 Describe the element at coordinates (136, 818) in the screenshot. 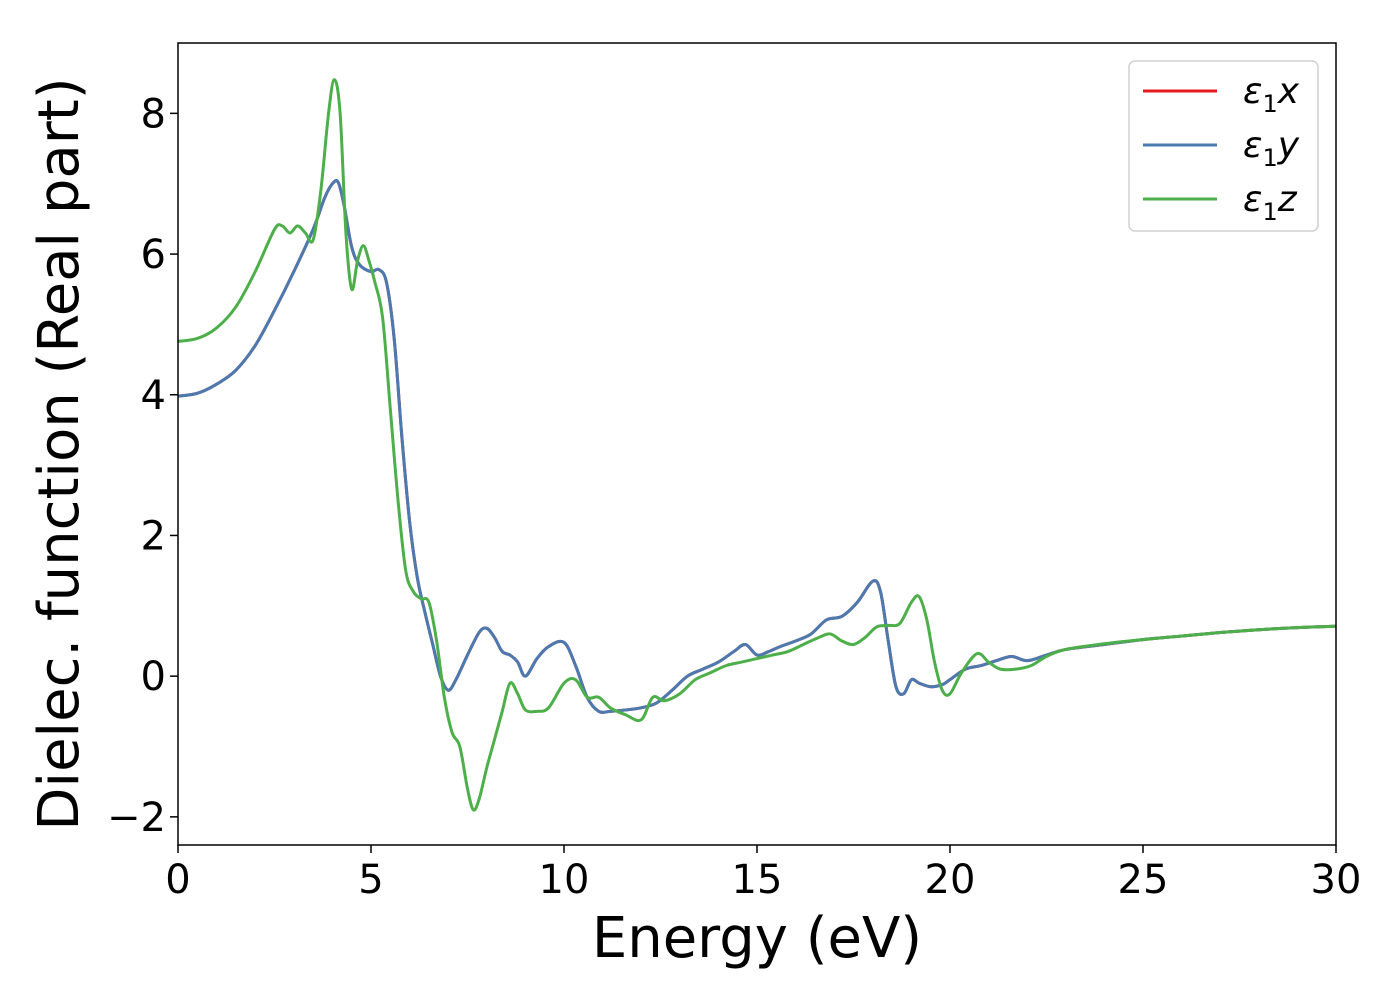

I see `y-tick-label: −2` at that location.